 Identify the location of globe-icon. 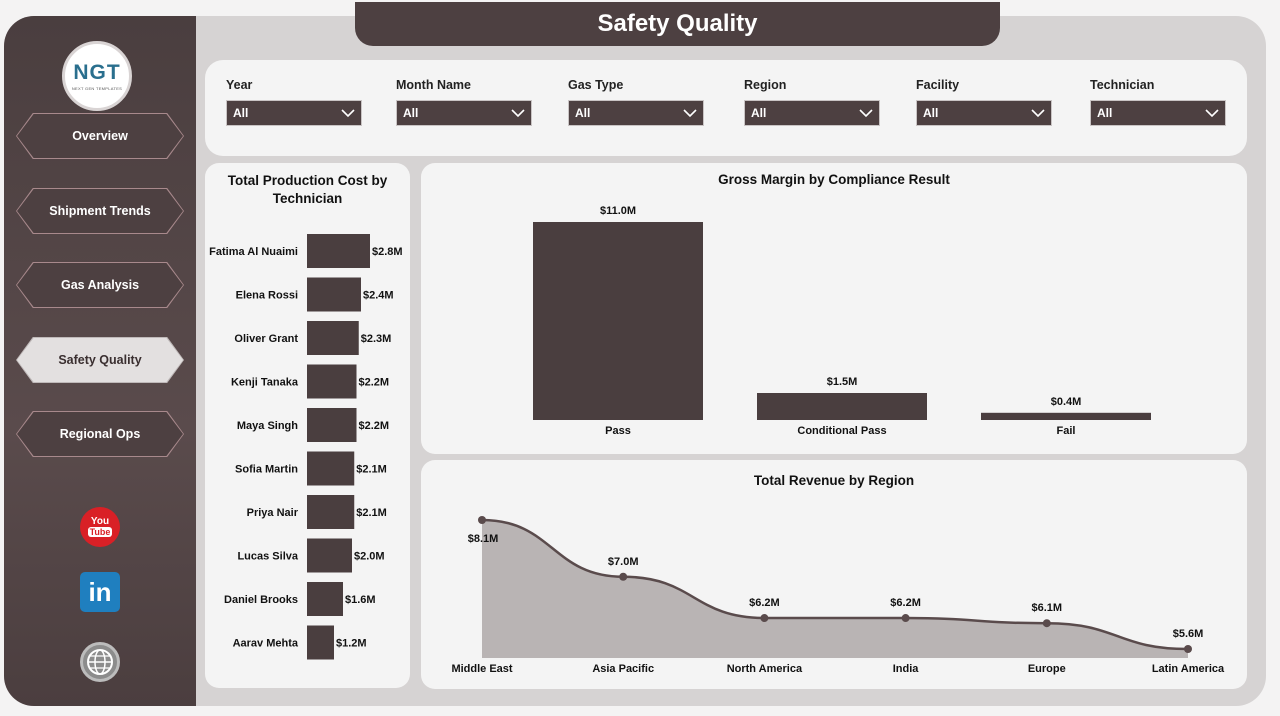
(100, 662).